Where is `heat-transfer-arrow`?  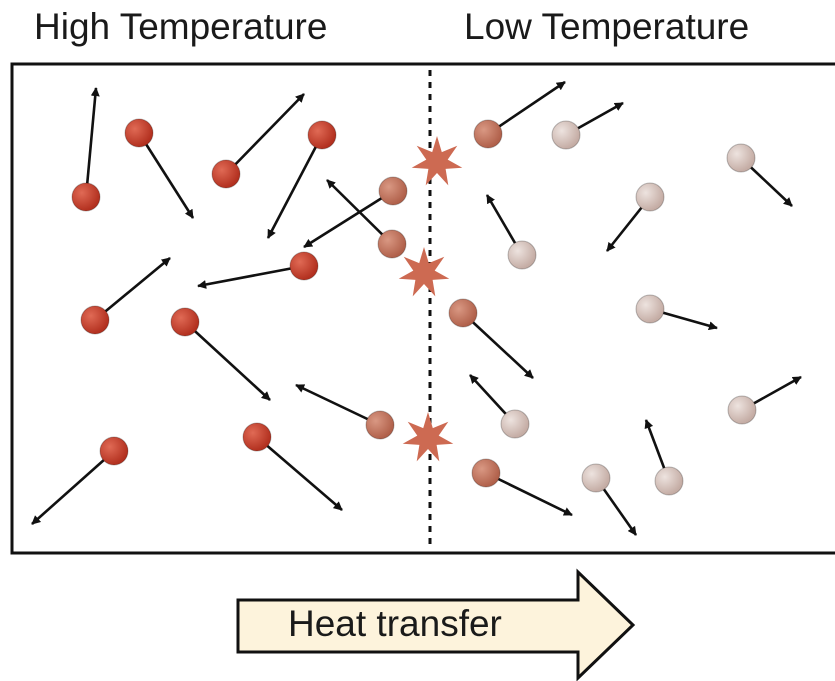
heat-transfer-arrow is located at coordinates (436, 624).